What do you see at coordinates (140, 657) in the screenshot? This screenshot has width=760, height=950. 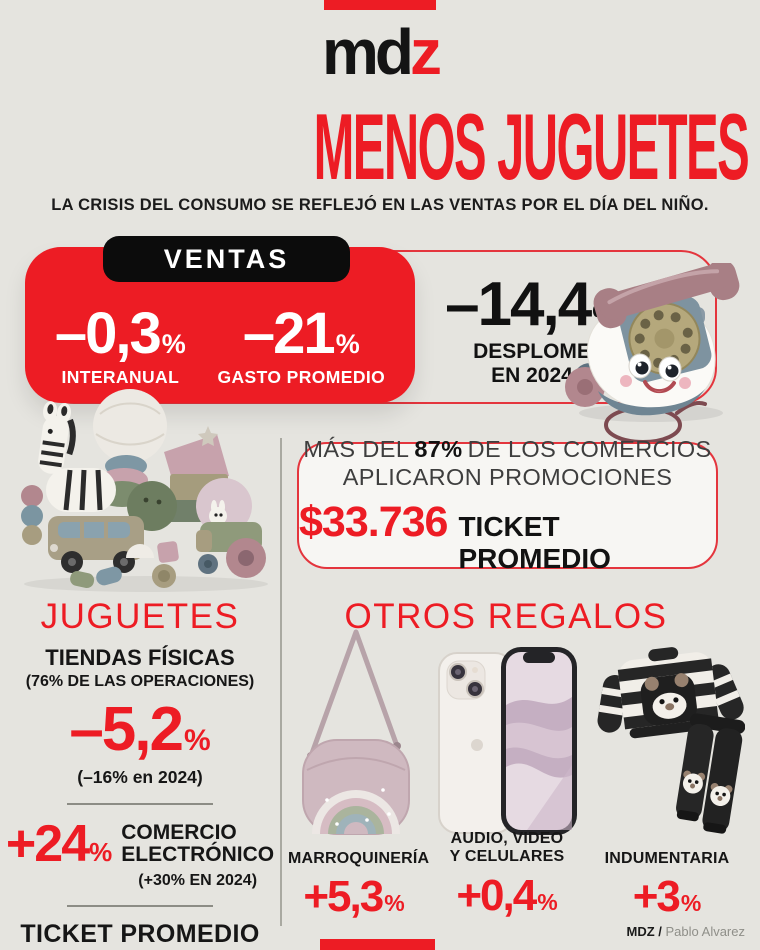 I see `tiendas-fisicas-title: TIENDAS FÍSICAS` at bounding box center [140, 657].